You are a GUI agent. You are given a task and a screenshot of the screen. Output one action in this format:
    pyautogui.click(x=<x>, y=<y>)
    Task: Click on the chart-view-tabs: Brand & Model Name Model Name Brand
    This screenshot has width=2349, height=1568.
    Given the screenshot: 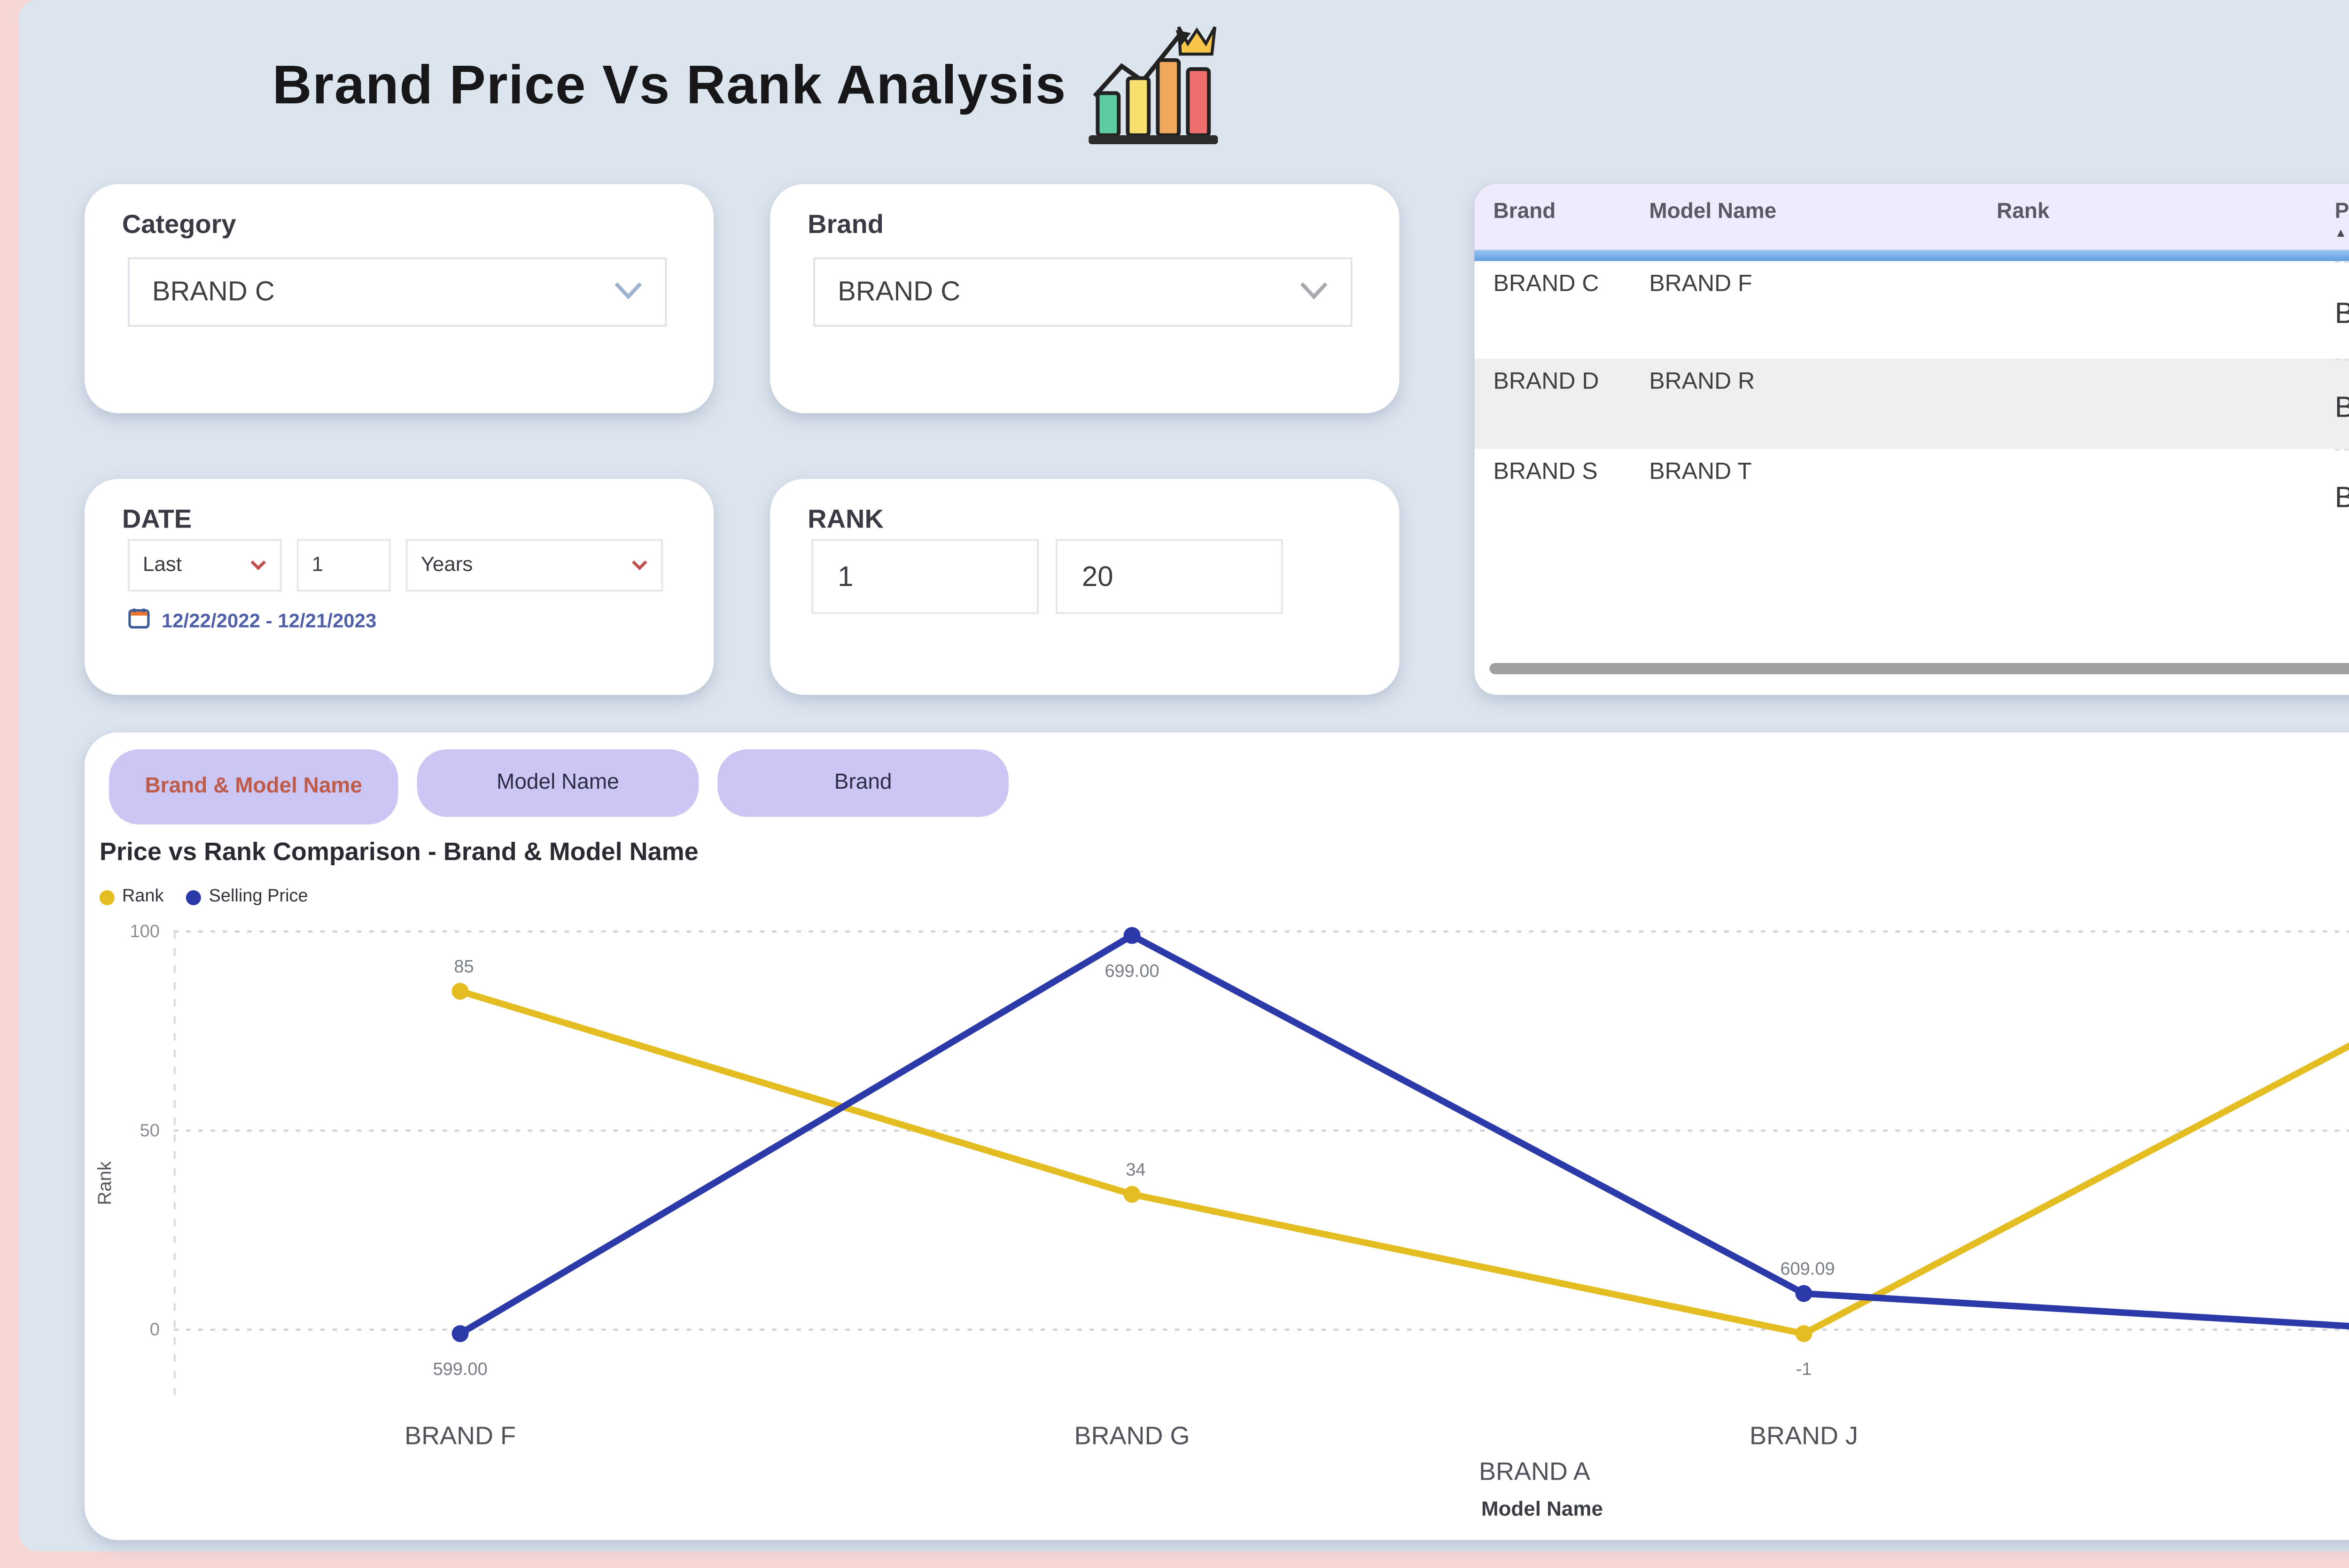 What is the action you would take?
    pyautogui.click(x=559, y=787)
    